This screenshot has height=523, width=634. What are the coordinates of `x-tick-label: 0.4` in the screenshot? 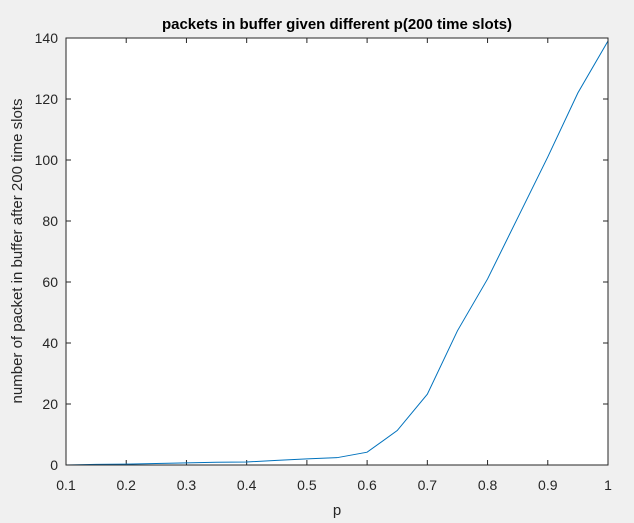 It's located at (247, 485).